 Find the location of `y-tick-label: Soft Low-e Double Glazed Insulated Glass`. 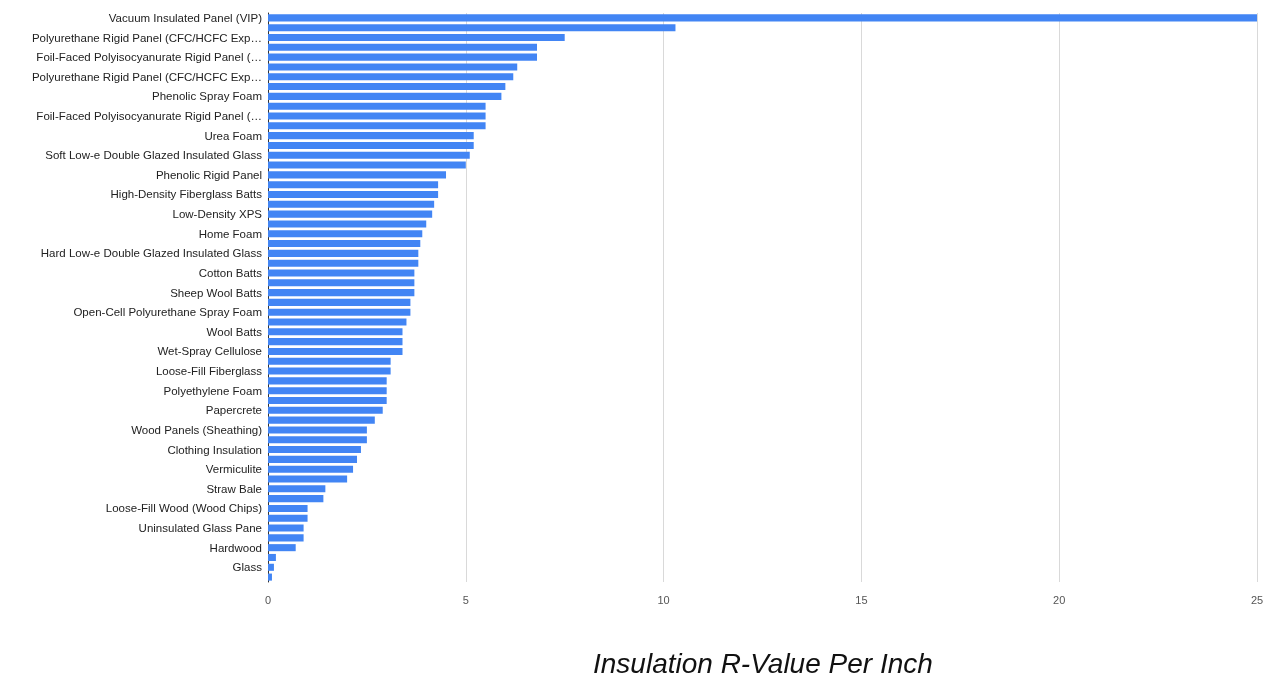

y-tick-label: Soft Low-e Double Glazed Insulated Glass is located at coordinates (154, 155).